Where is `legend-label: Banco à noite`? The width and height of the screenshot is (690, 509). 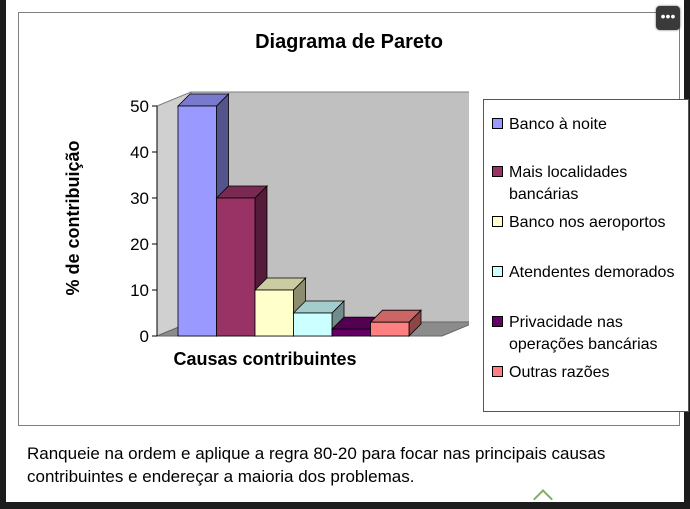
legend-label: Banco à noite is located at coordinates (558, 124).